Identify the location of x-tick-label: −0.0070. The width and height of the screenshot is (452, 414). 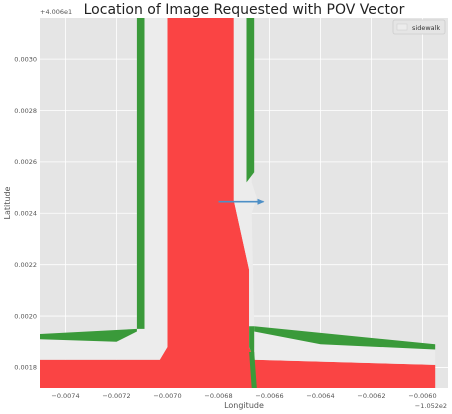
(167, 396).